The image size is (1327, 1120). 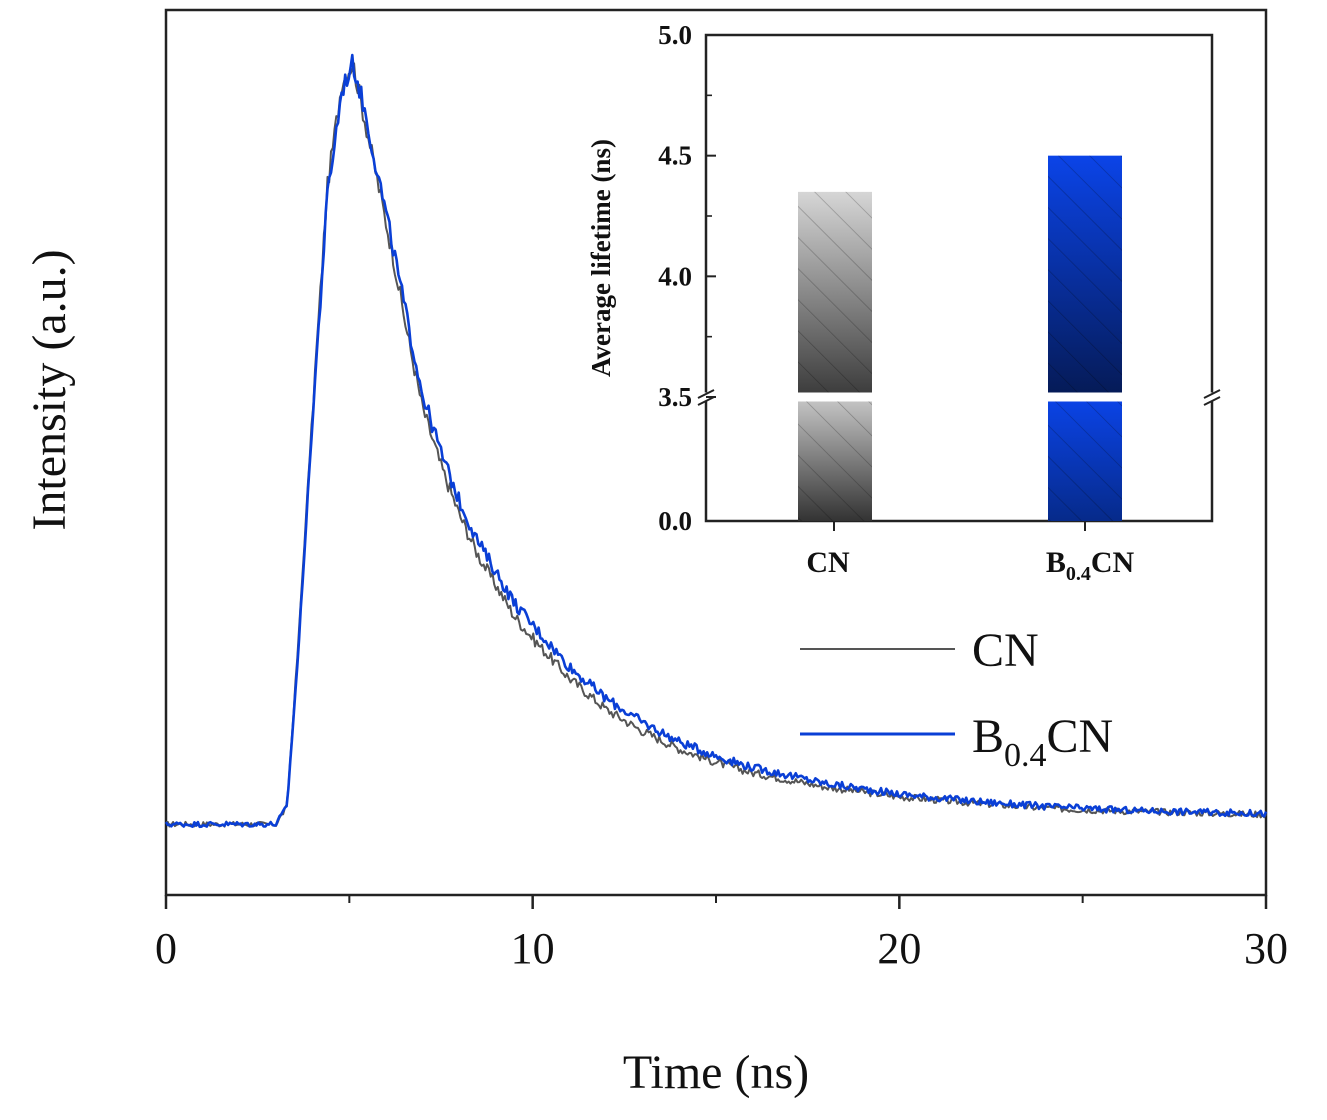 I want to click on inset-y-axis-label: Average lifetime (ns), so click(x=601, y=258).